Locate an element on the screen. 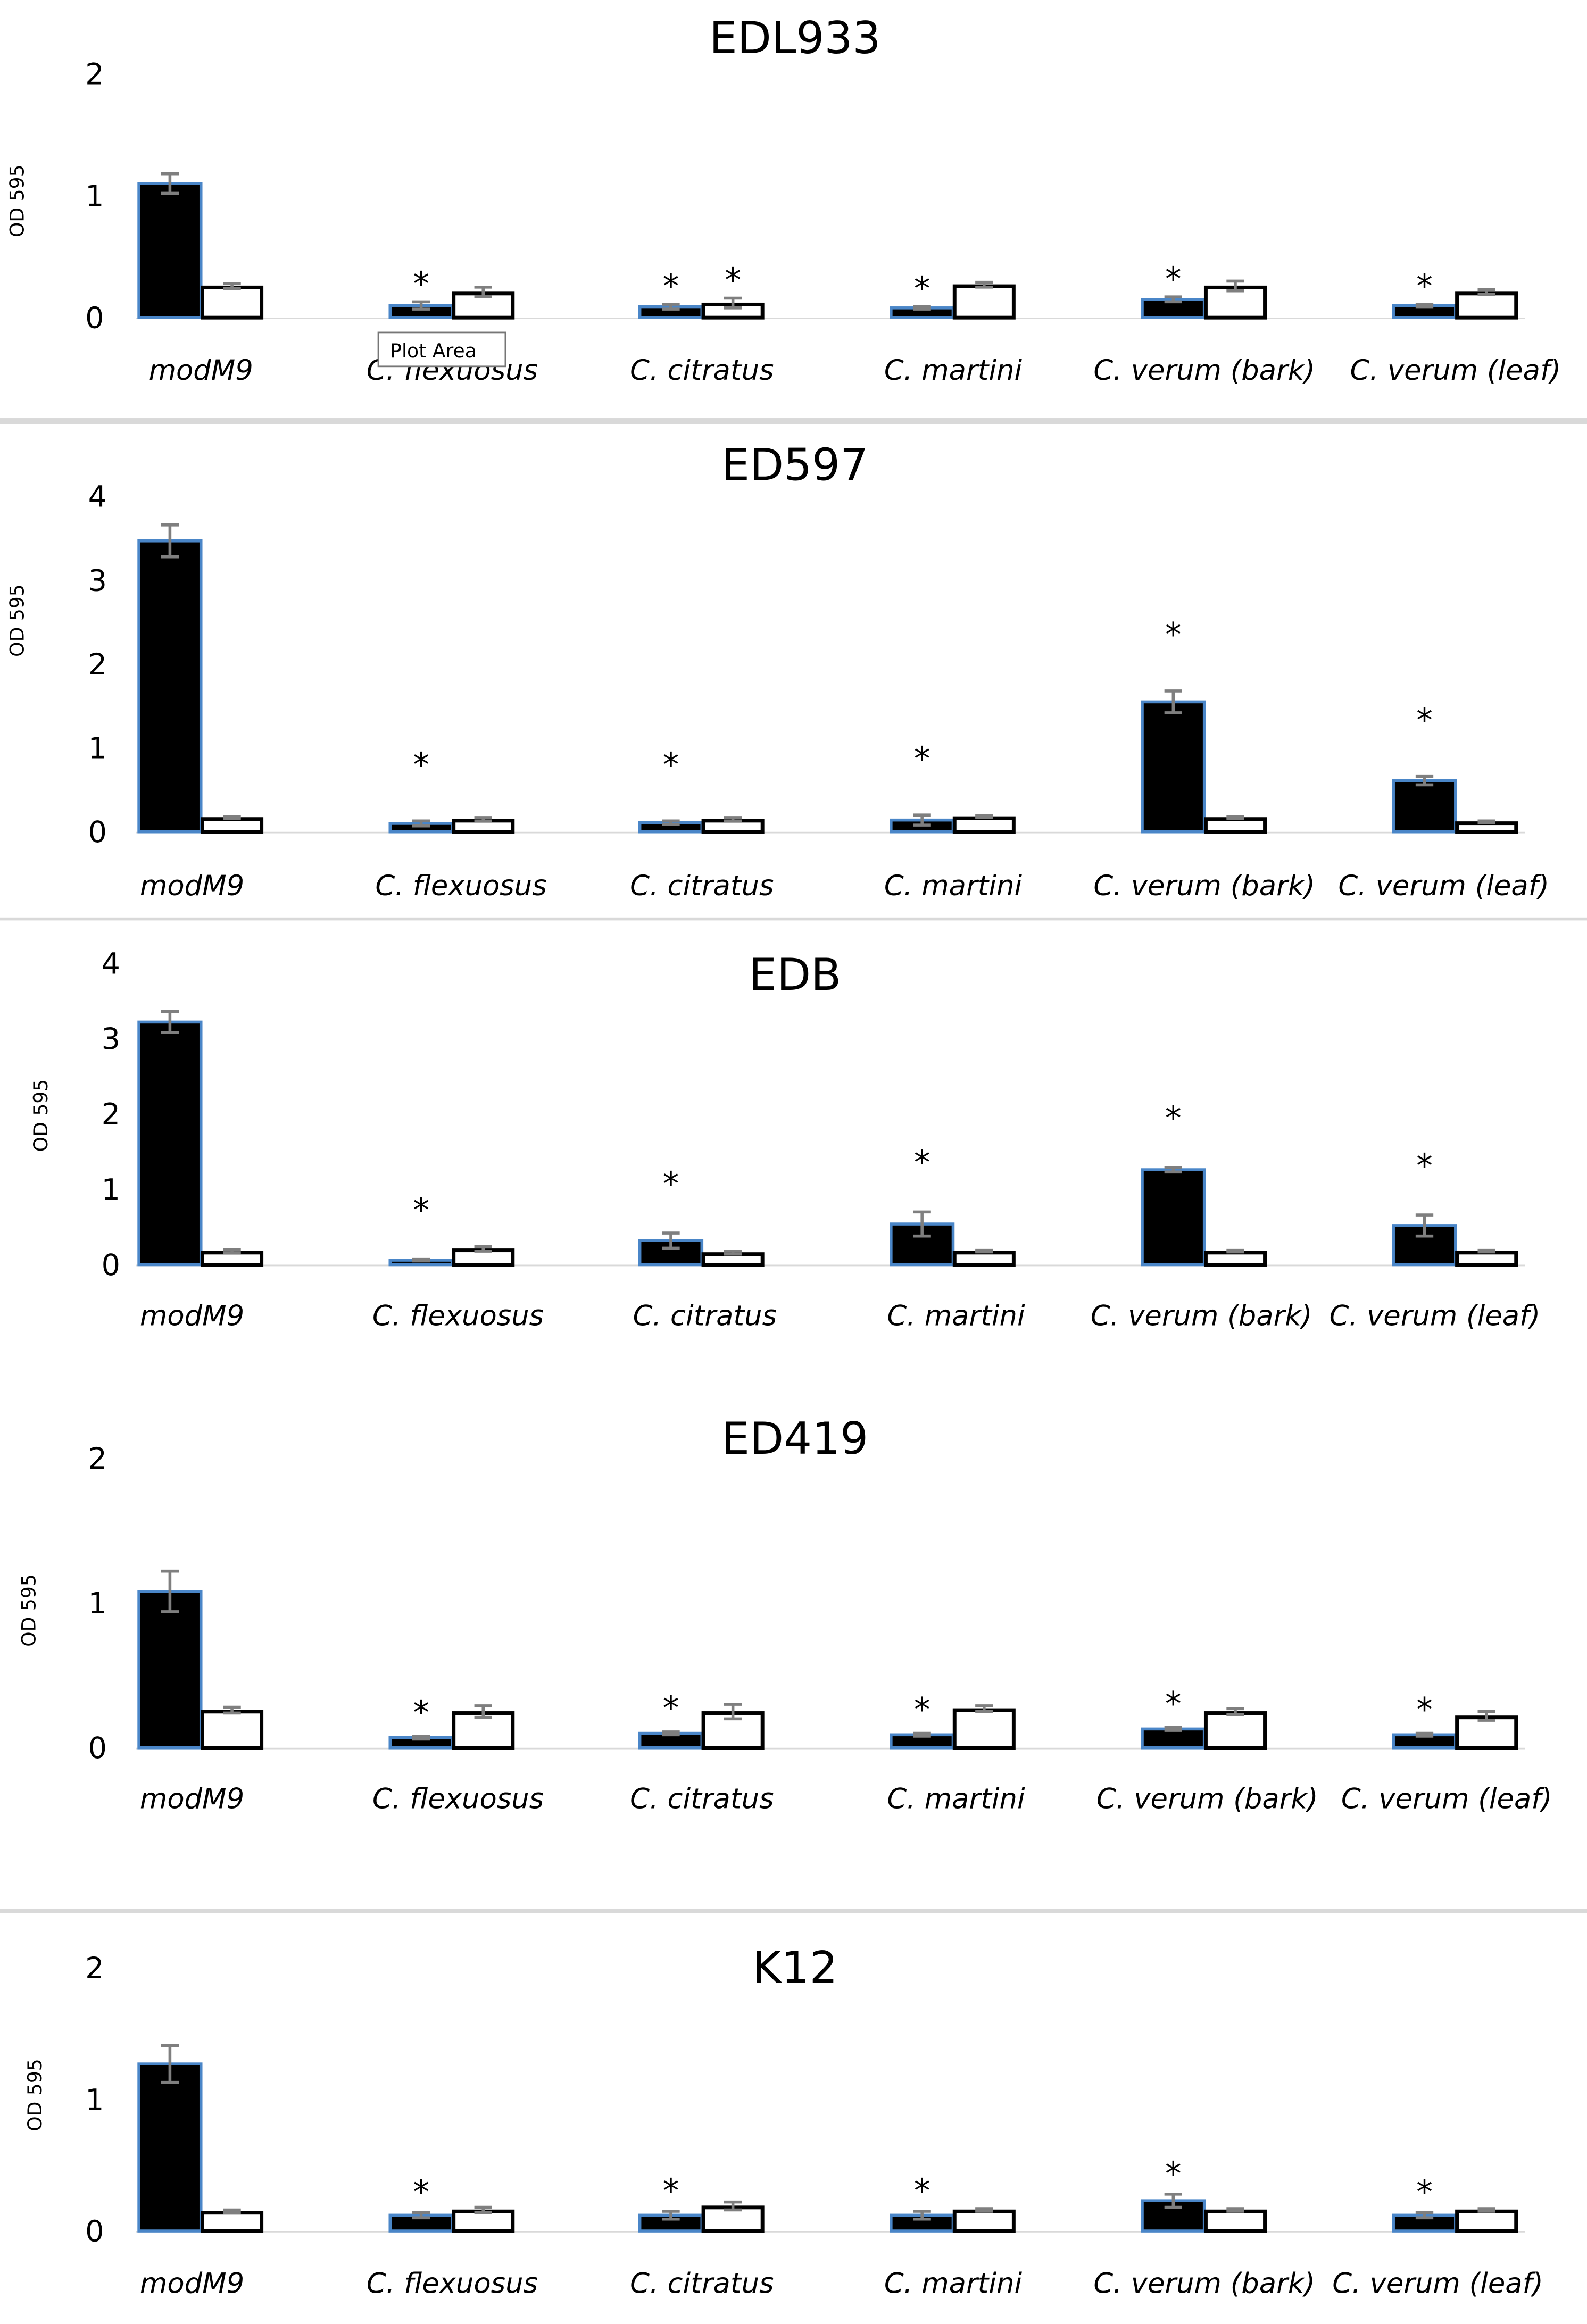 The width and height of the screenshot is (1587, 2324). chart-title: ED419 is located at coordinates (795, 1438).